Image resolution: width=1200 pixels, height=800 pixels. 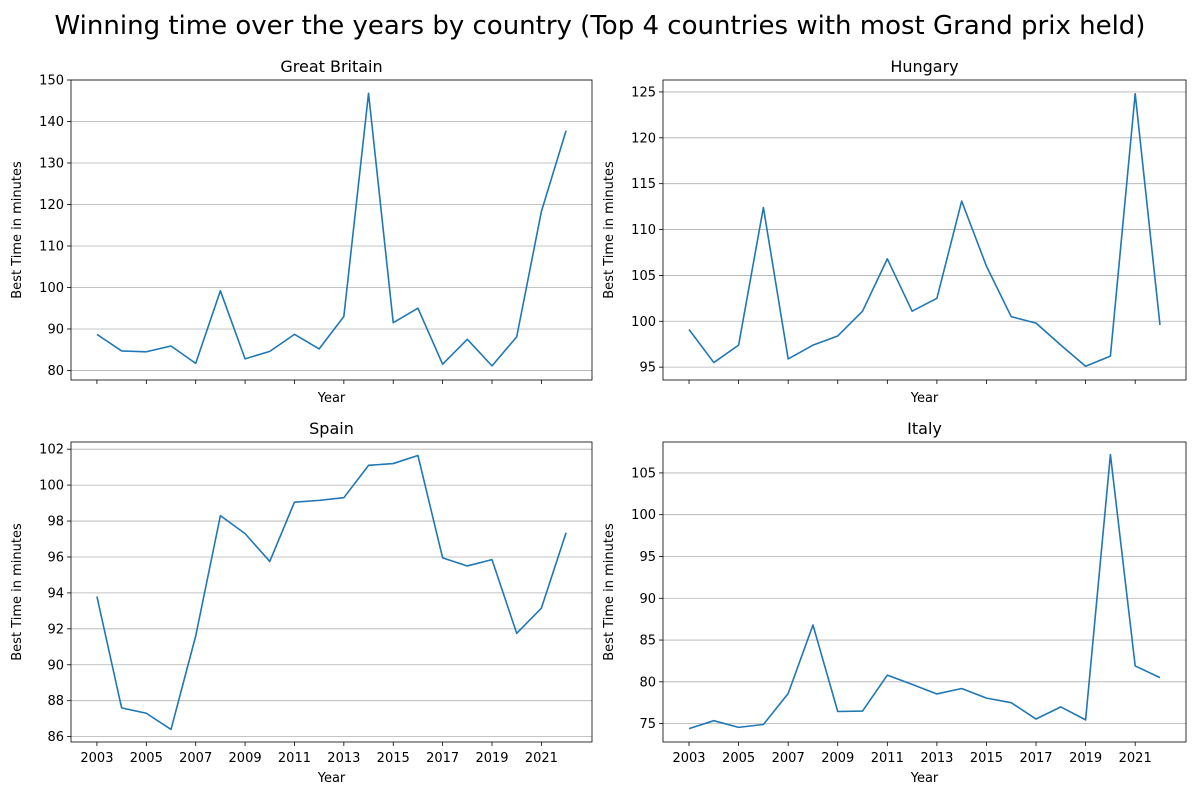 What do you see at coordinates (647, 599) in the screenshot?
I see `y-tick-label: 90` at bounding box center [647, 599].